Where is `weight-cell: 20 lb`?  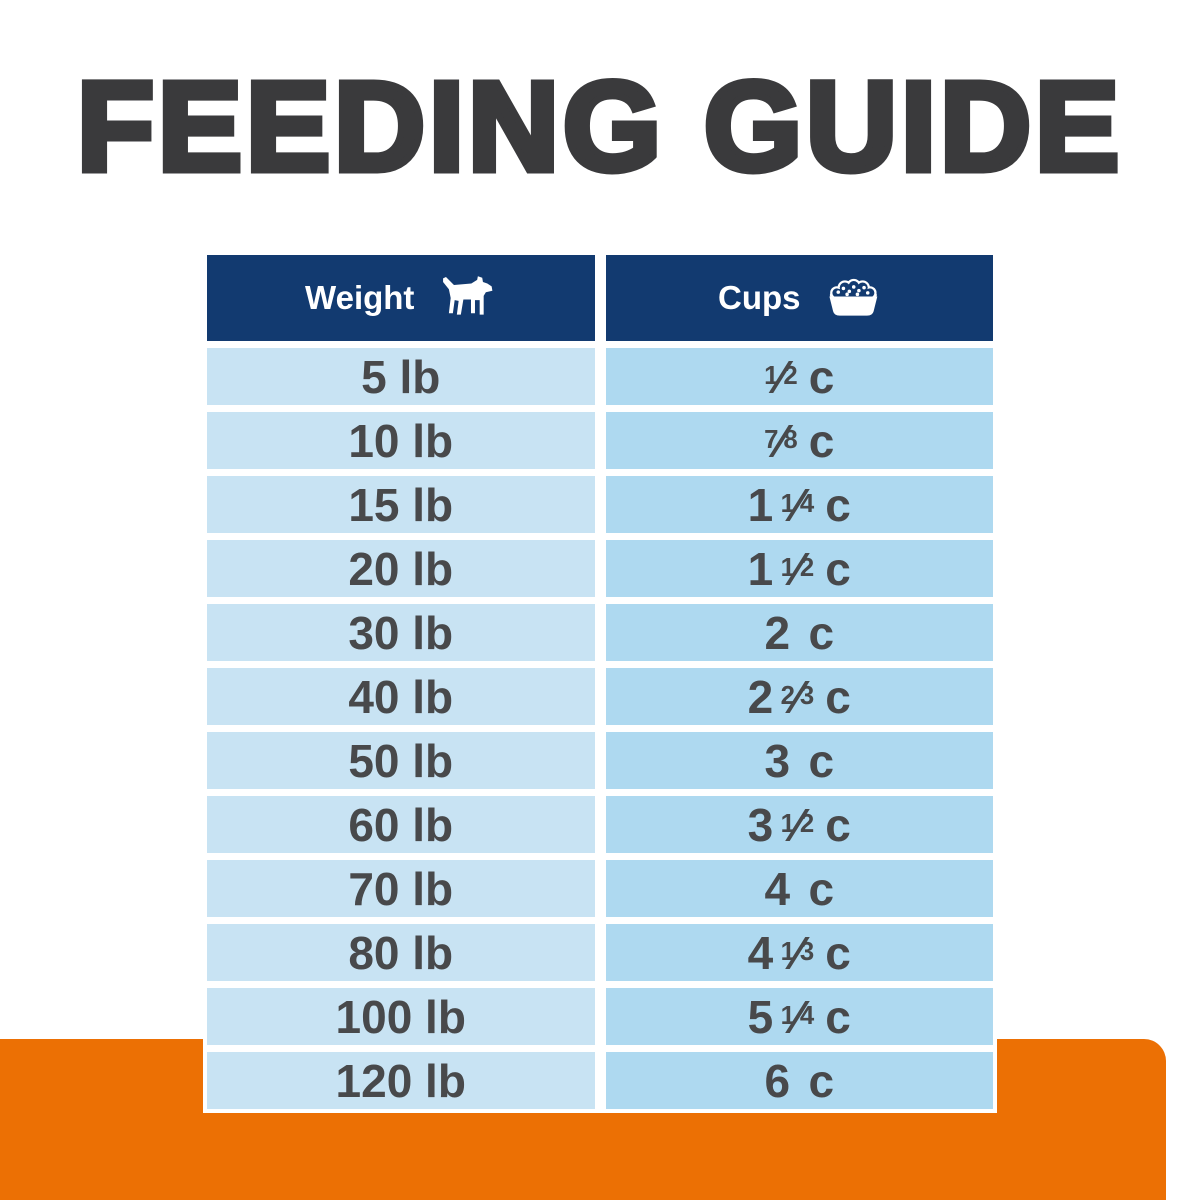
weight-cell: 20 lb is located at coordinates (401, 568).